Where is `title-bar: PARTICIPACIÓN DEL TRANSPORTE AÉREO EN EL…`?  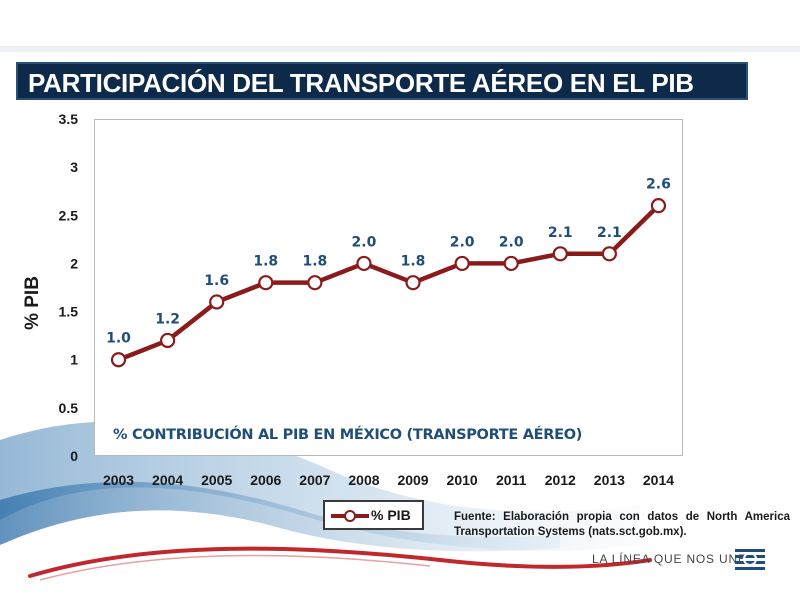 title-bar: PARTICIPACIÓN DEL TRANSPORTE AÉREO EN EL… is located at coordinates (382, 81).